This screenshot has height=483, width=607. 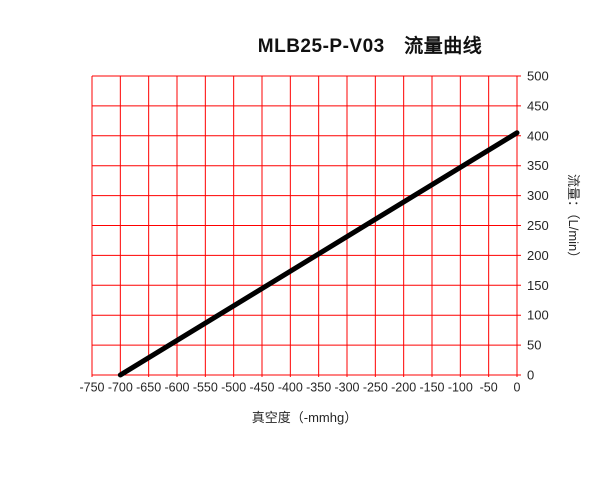 I want to click on x-tick-label: -100, so click(x=460, y=388).